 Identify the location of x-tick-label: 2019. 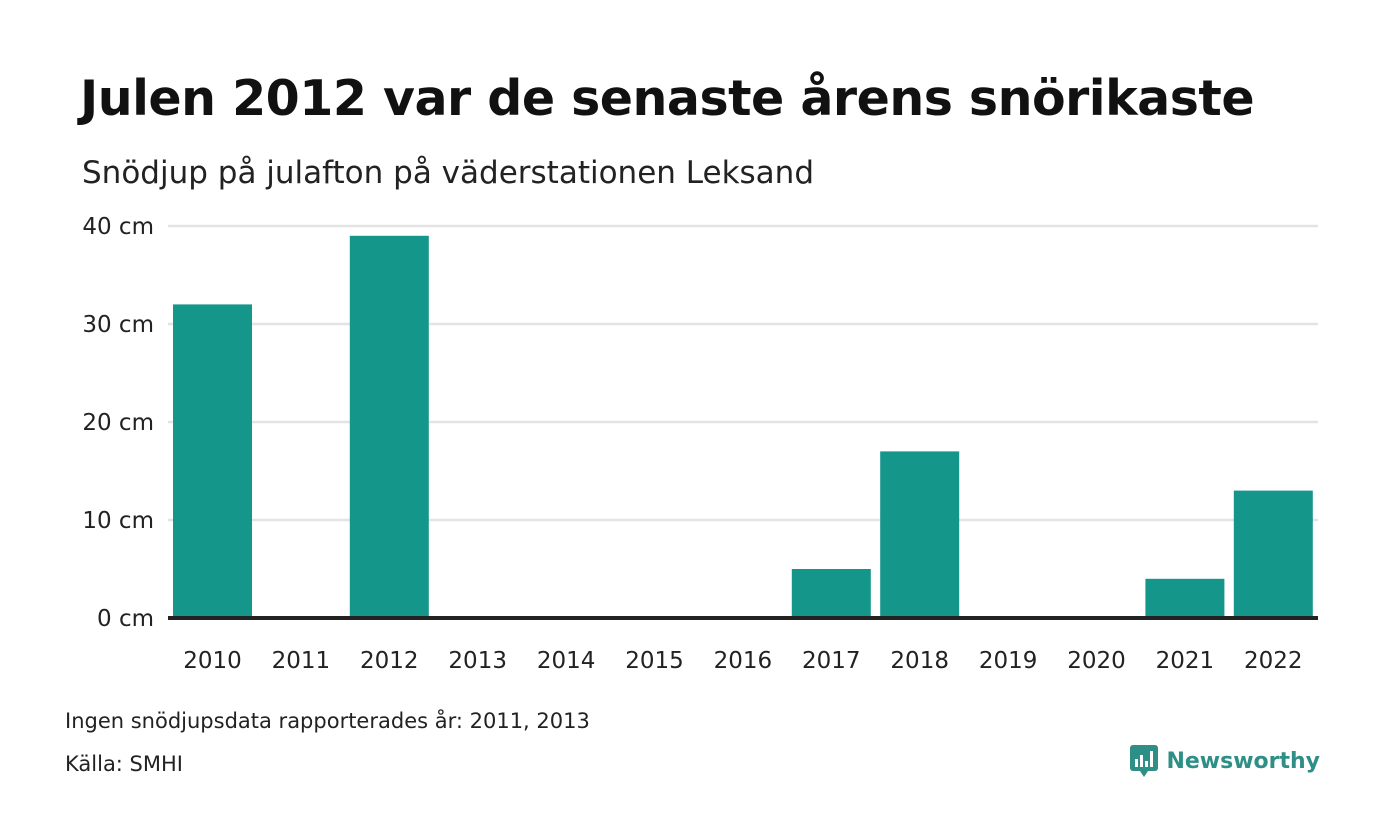
(1008, 661).